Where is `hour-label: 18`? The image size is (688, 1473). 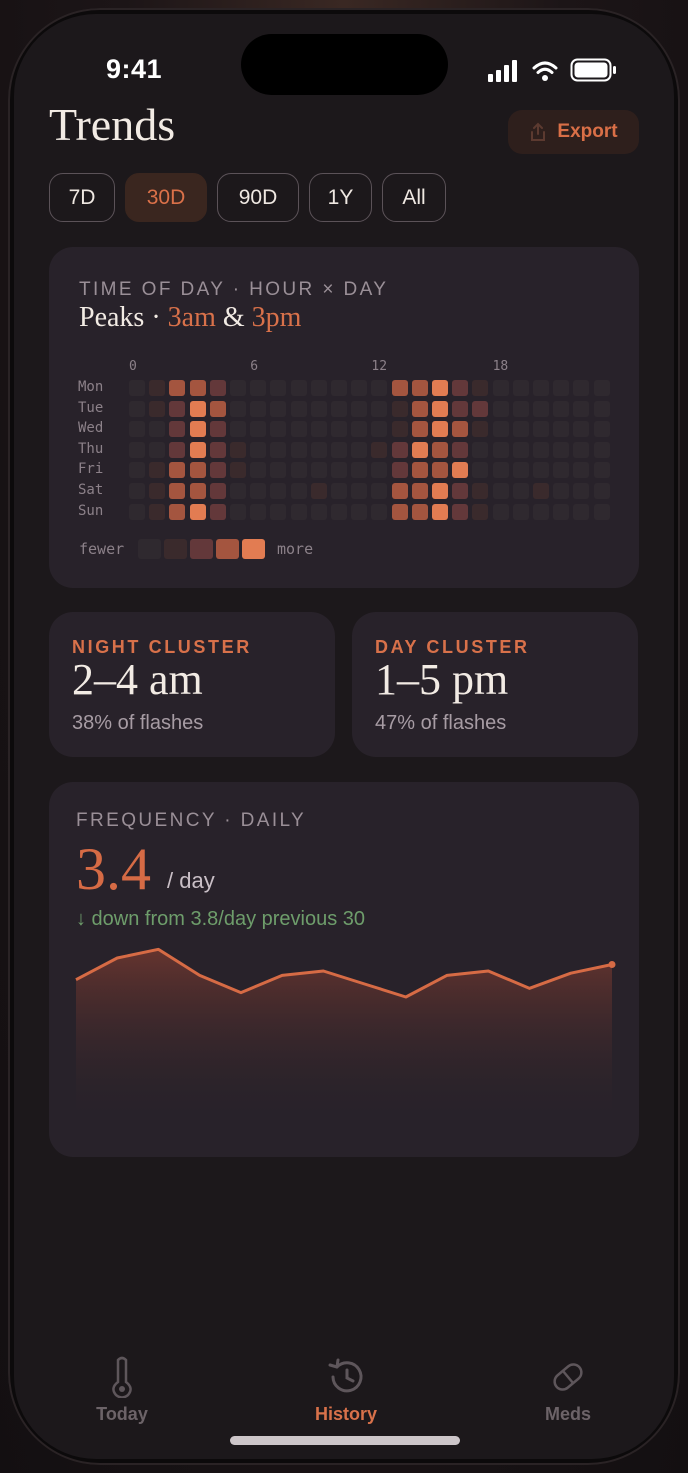
hour-label: 18 is located at coordinates (500, 366).